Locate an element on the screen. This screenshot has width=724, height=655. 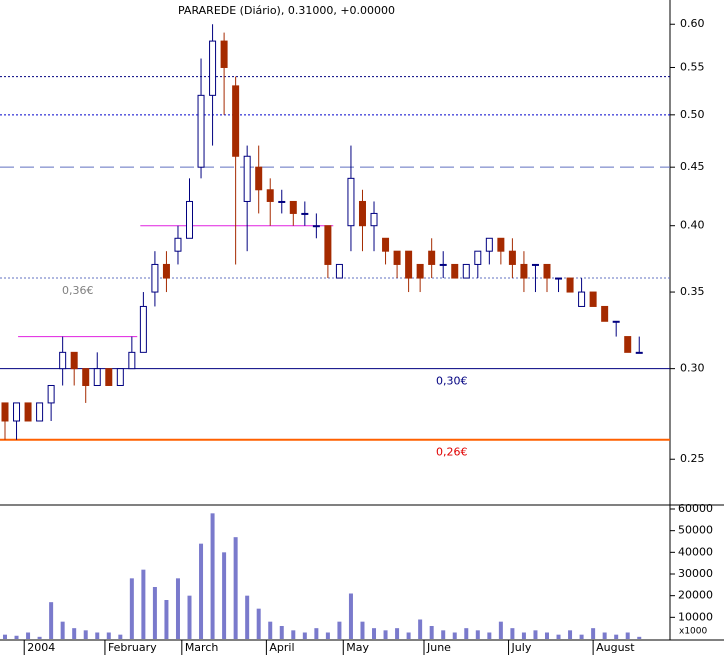
x-tick-label: July is located at coordinates (521, 647).